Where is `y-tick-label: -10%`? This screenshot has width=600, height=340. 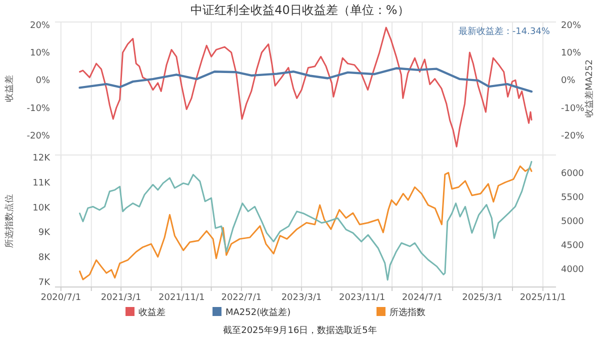
y-tick-label: -10% is located at coordinates (38, 109).